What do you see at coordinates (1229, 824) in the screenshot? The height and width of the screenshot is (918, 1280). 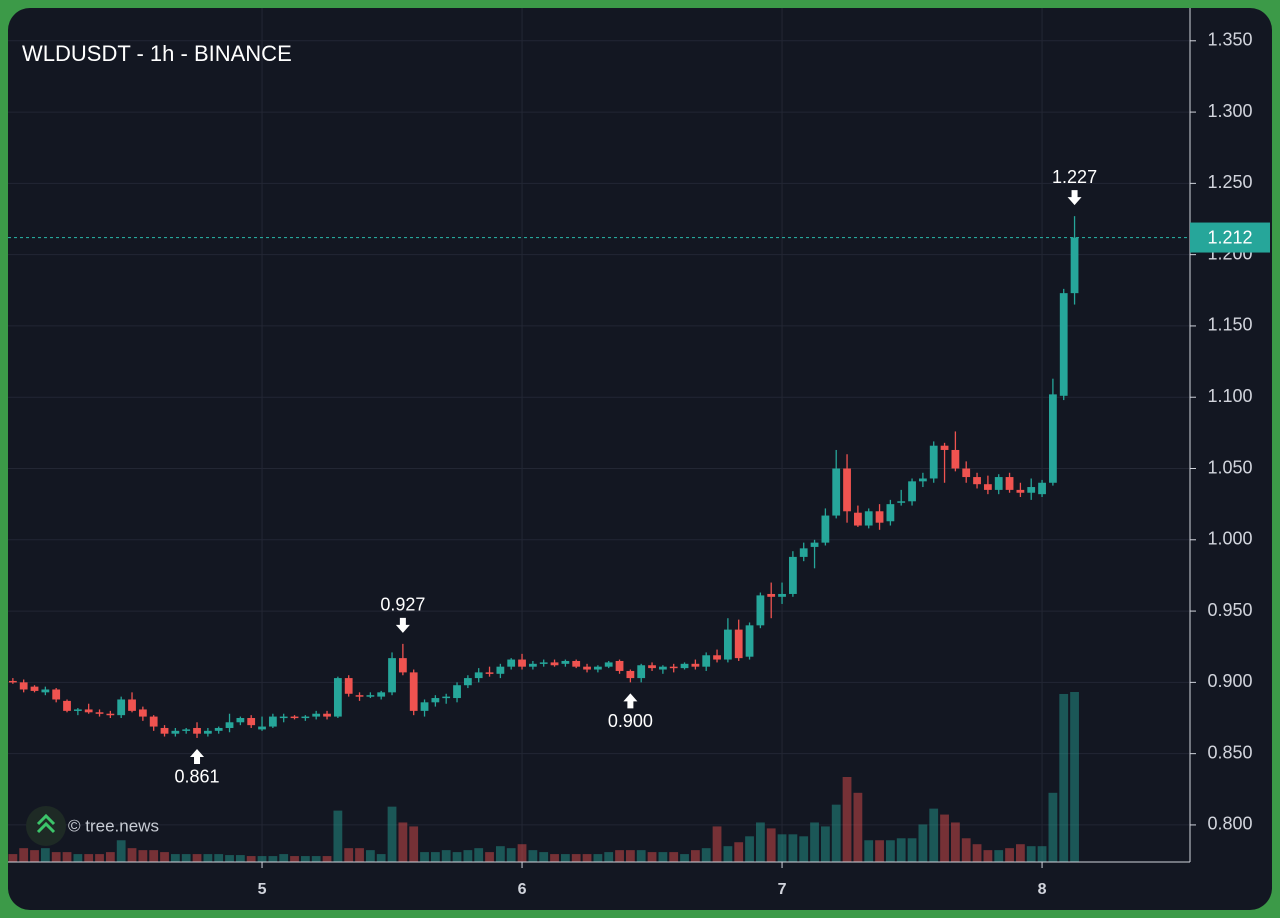 I see `y-tick-label: 0.800` at bounding box center [1229, 824].